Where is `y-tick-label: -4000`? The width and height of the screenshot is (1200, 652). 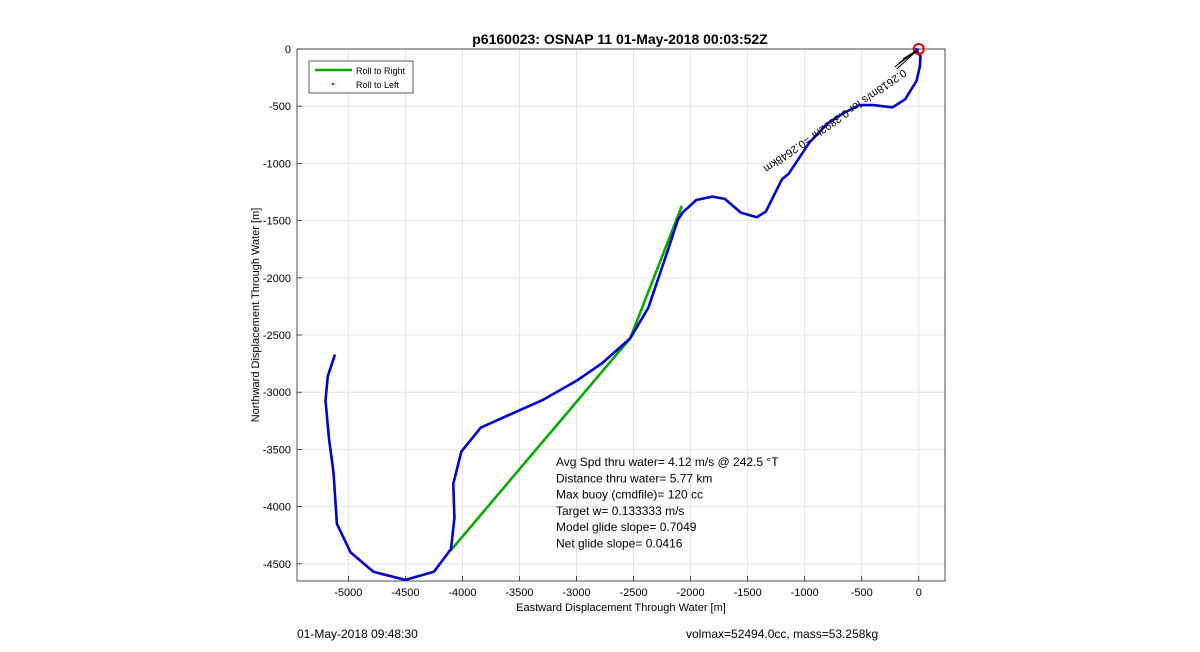
y-tick-label: -4000 is located at coordinates (277, 508).